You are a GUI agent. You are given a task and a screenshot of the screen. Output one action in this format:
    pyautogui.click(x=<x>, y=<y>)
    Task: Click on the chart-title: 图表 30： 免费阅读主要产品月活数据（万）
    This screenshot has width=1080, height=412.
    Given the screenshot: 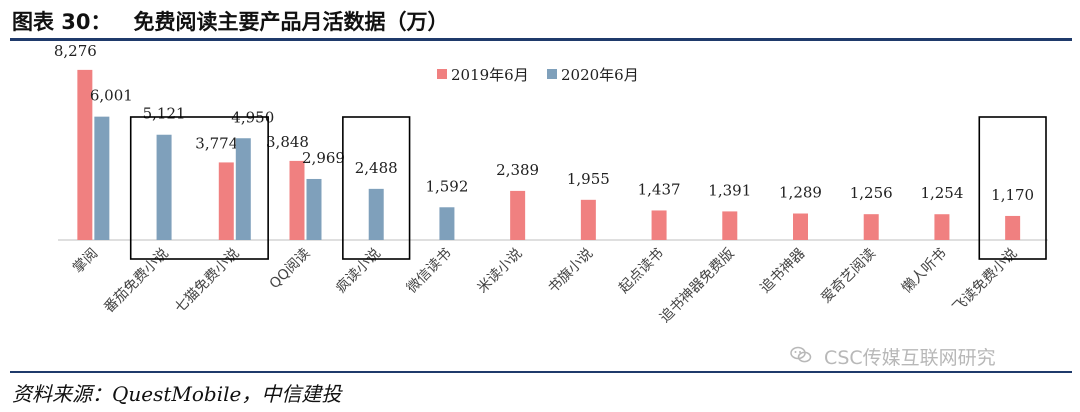 What is the action you would take?
    pyautogui.click(x=230, y=21)
    